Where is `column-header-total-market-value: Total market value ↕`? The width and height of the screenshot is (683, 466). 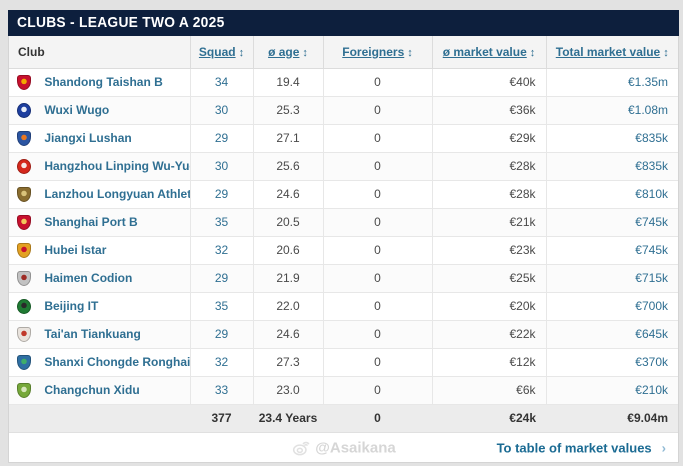
column-header-total-market-value: Total market value ↕ is located at coordinates (611, 52).